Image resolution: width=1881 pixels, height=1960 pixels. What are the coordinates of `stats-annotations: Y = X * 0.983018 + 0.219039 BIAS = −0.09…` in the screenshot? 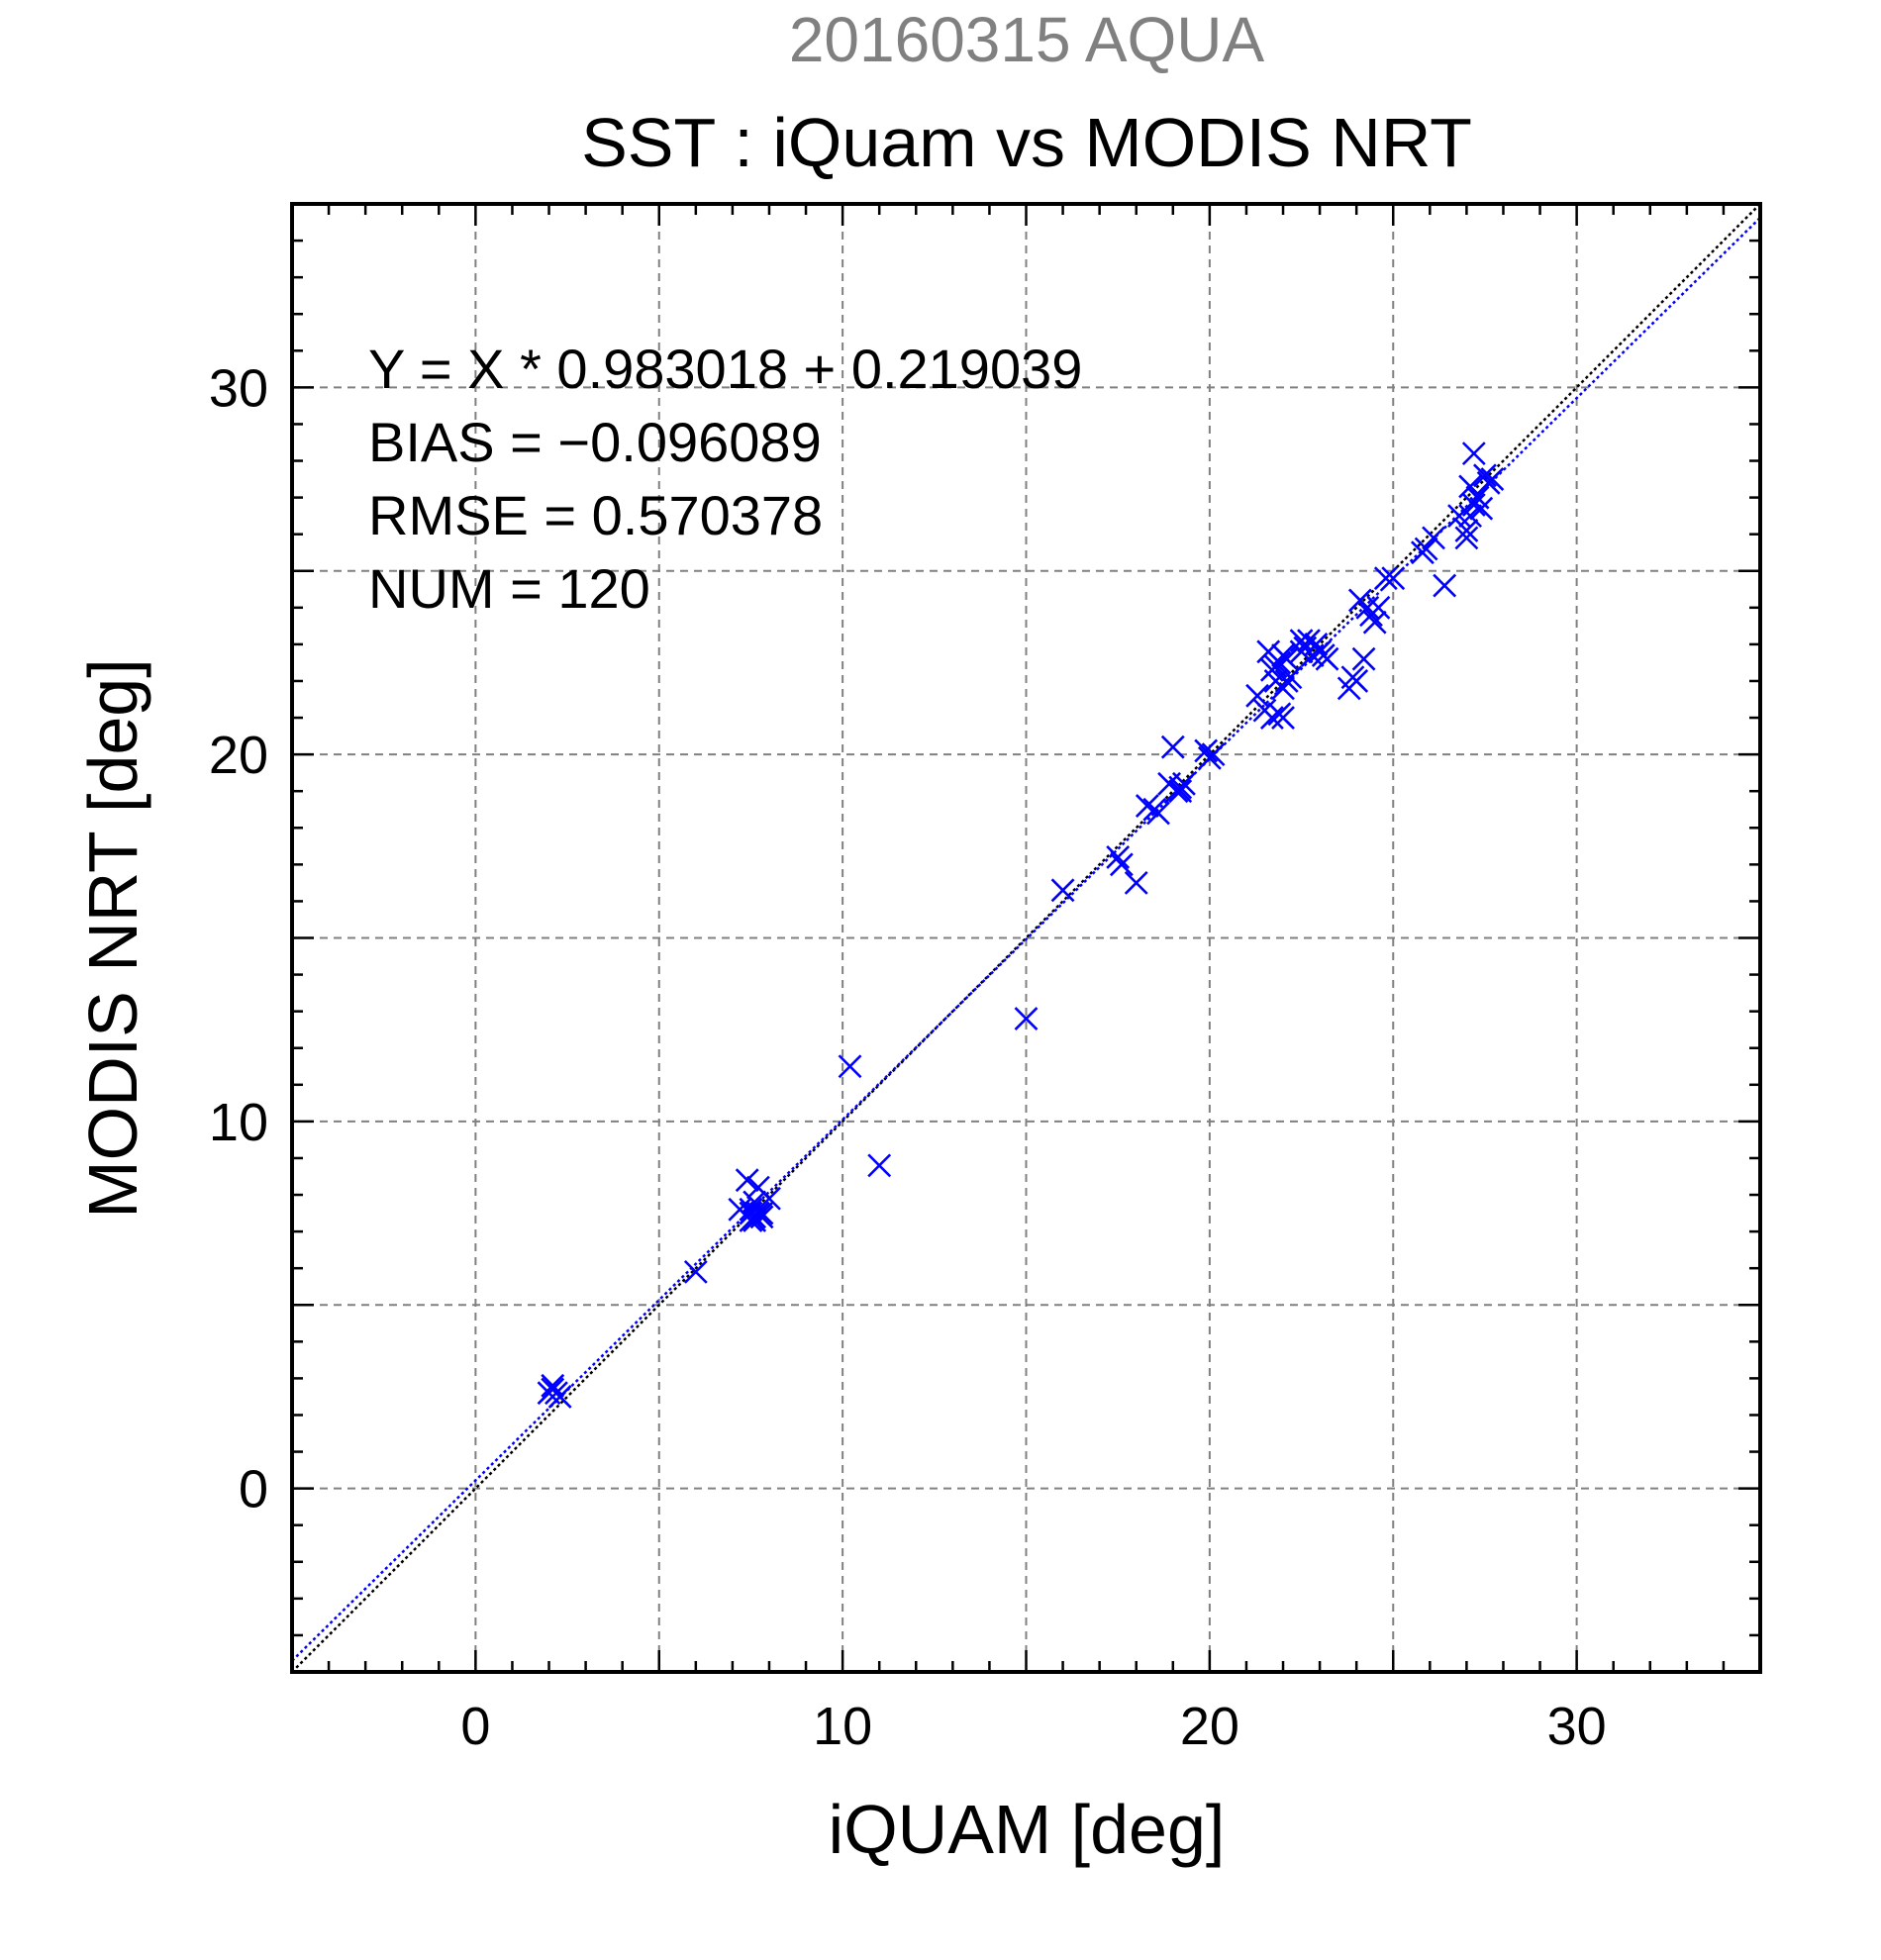 It's located at (725, 479).